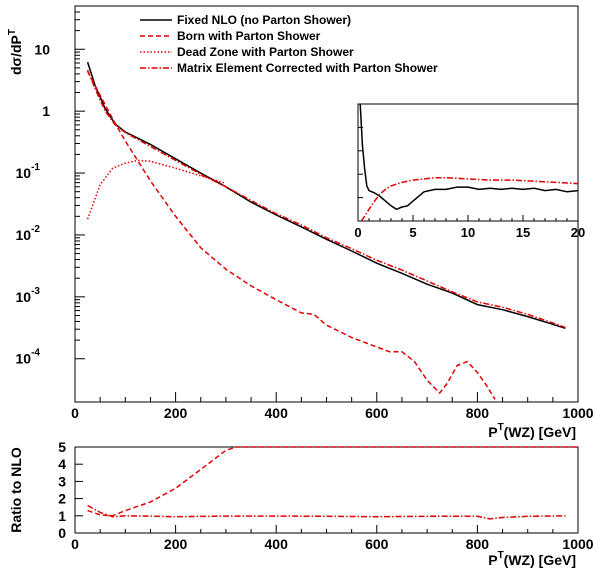  I want to click on inset-x-ticks: 0 5 10 15 20, so click(469, 183).